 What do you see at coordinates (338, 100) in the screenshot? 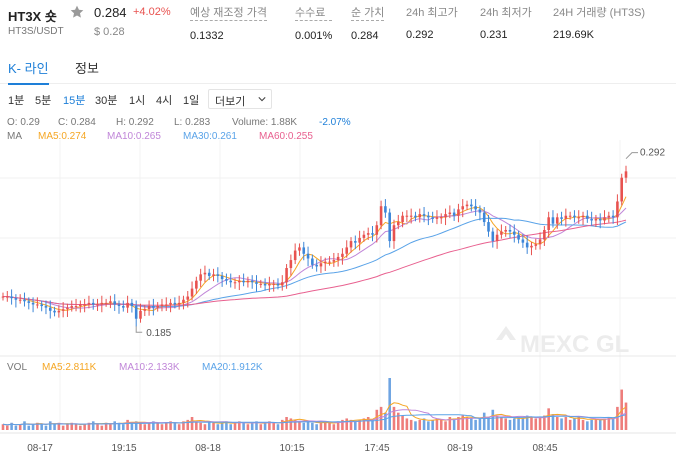
I see `interval-toolbar: 1분 5분 15분 30분 1시 4시 1일 더보기` at bounding box center [338, 100].